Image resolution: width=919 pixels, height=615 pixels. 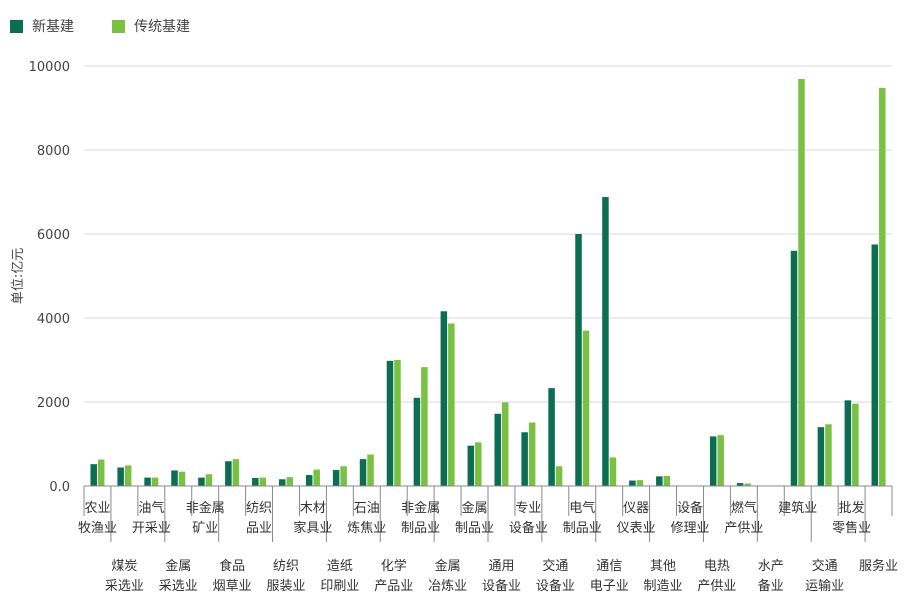 What do you see at coordinates (771, 586) in the screenshot?
I see `x-tick-label: 备业` at bounding box center [771, 586].